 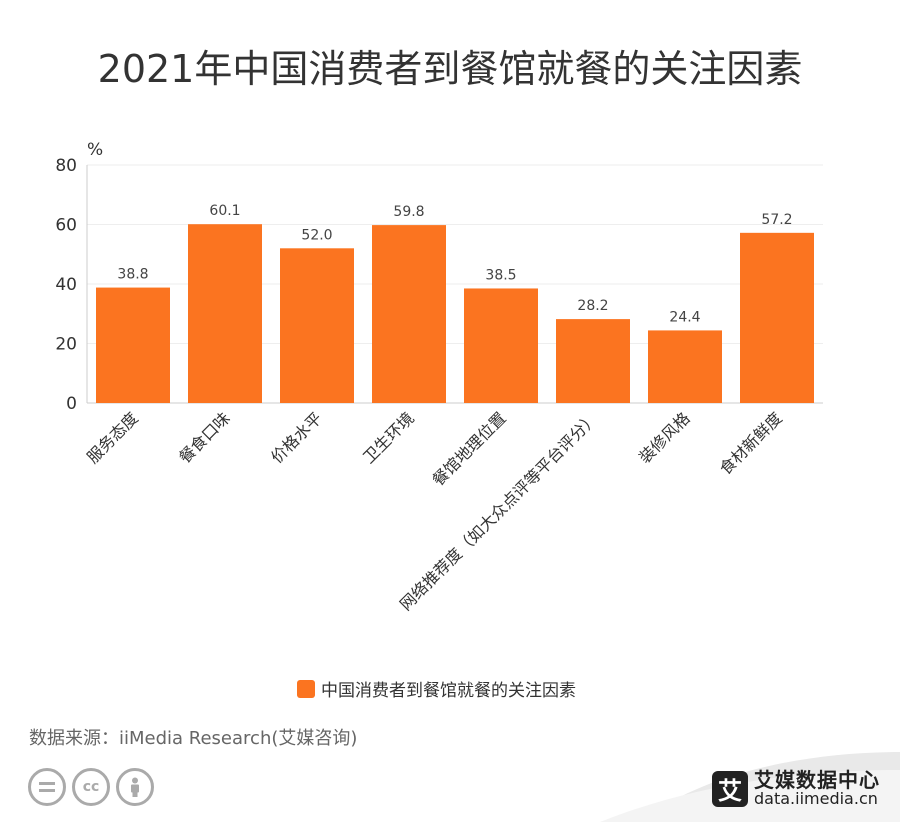 I want to click on x-tick-label: 价格水平, so click(x=296, y=437).